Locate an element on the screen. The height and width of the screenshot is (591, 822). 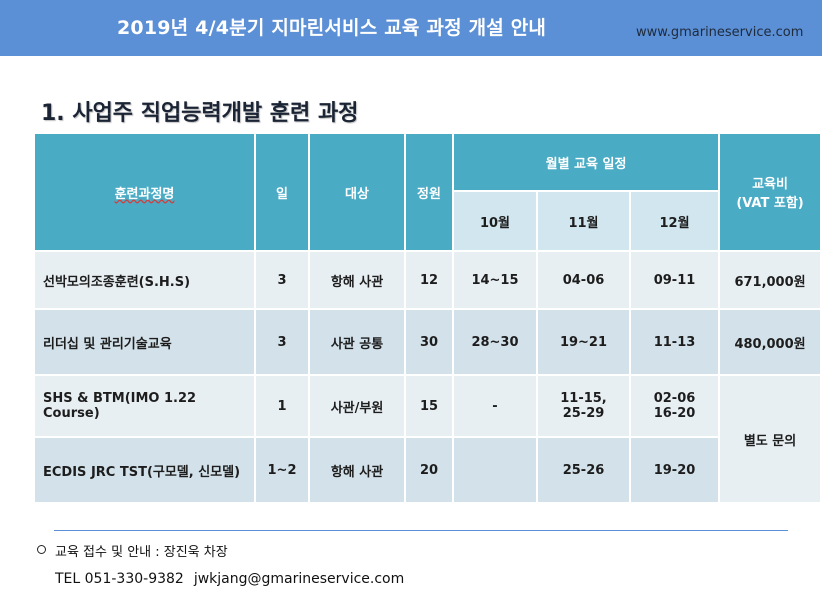
course-days: 1 is located at coordinates (282, 406).